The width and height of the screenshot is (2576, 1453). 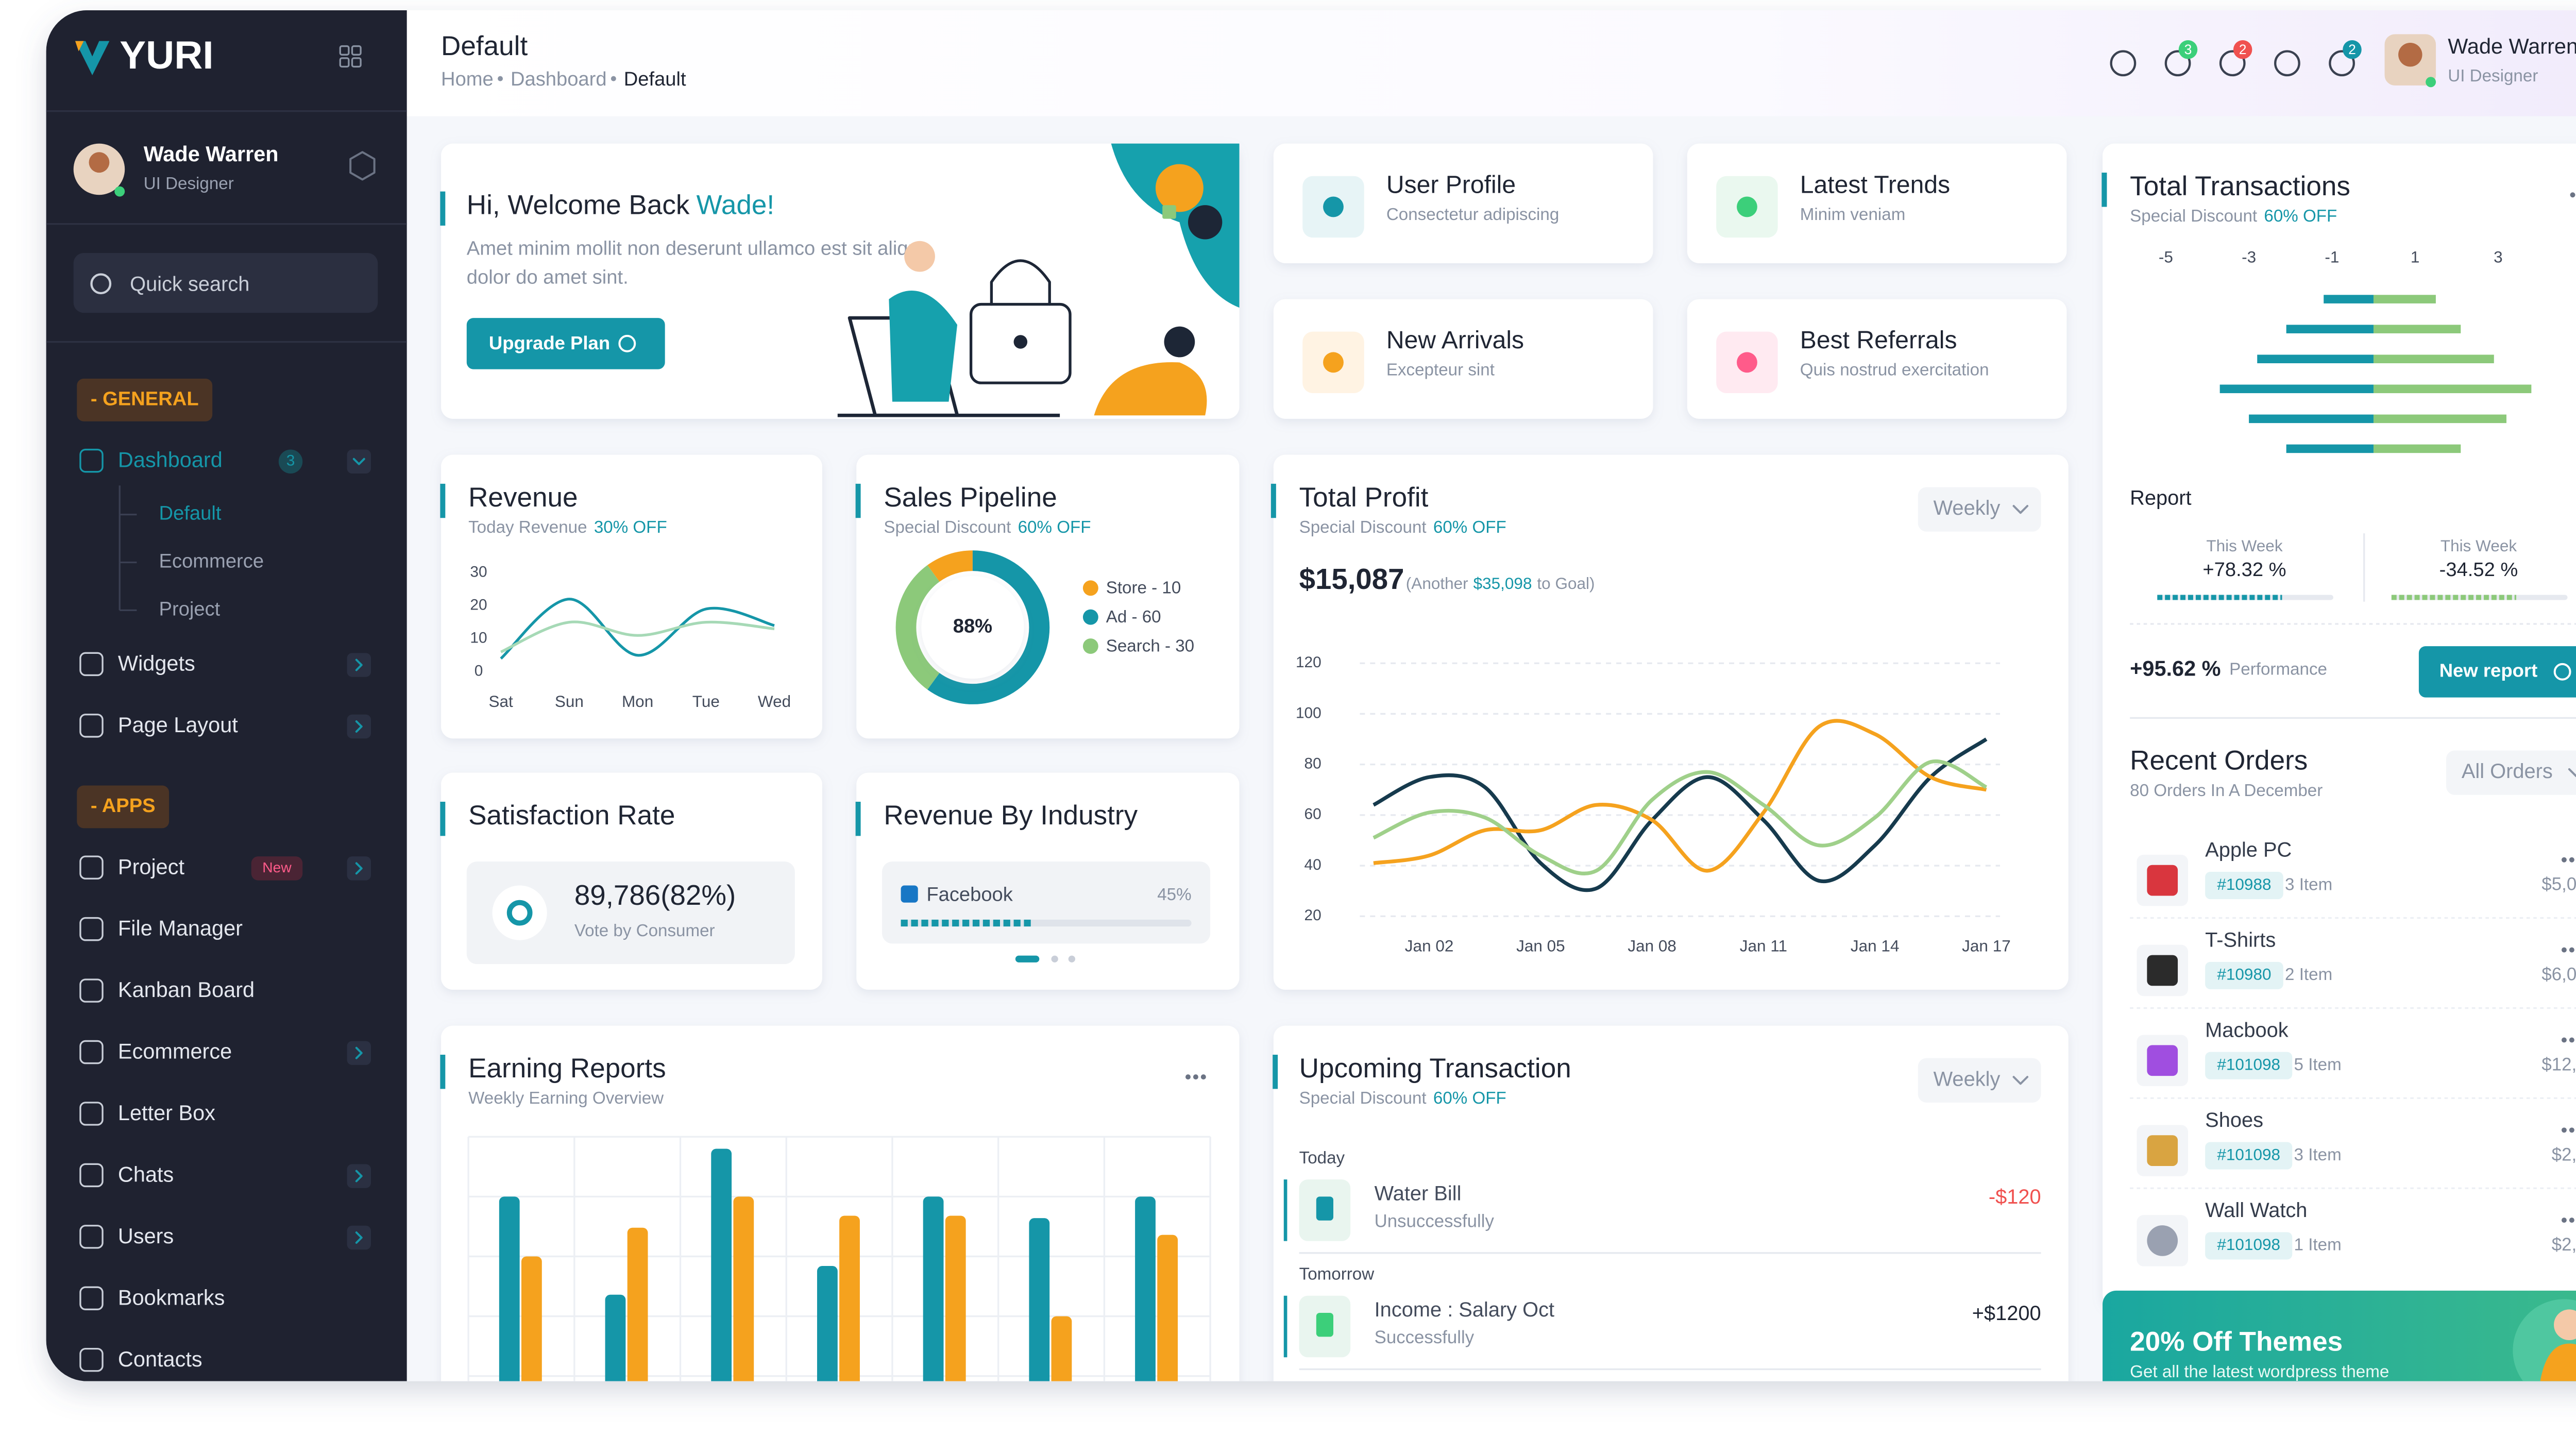 What do you see at coordinates (1455, 340) in the screenshot?
I see `shortcut-title: New Arrivals` at bounding box center [1455, 340].